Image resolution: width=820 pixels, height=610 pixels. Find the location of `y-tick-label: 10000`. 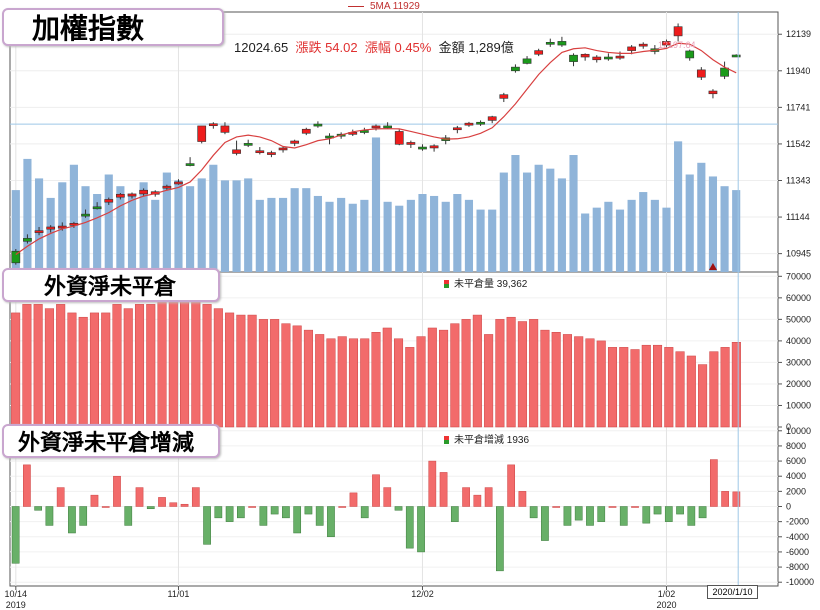

y-tick-label: 10000 is located at coordinates (798, 431).